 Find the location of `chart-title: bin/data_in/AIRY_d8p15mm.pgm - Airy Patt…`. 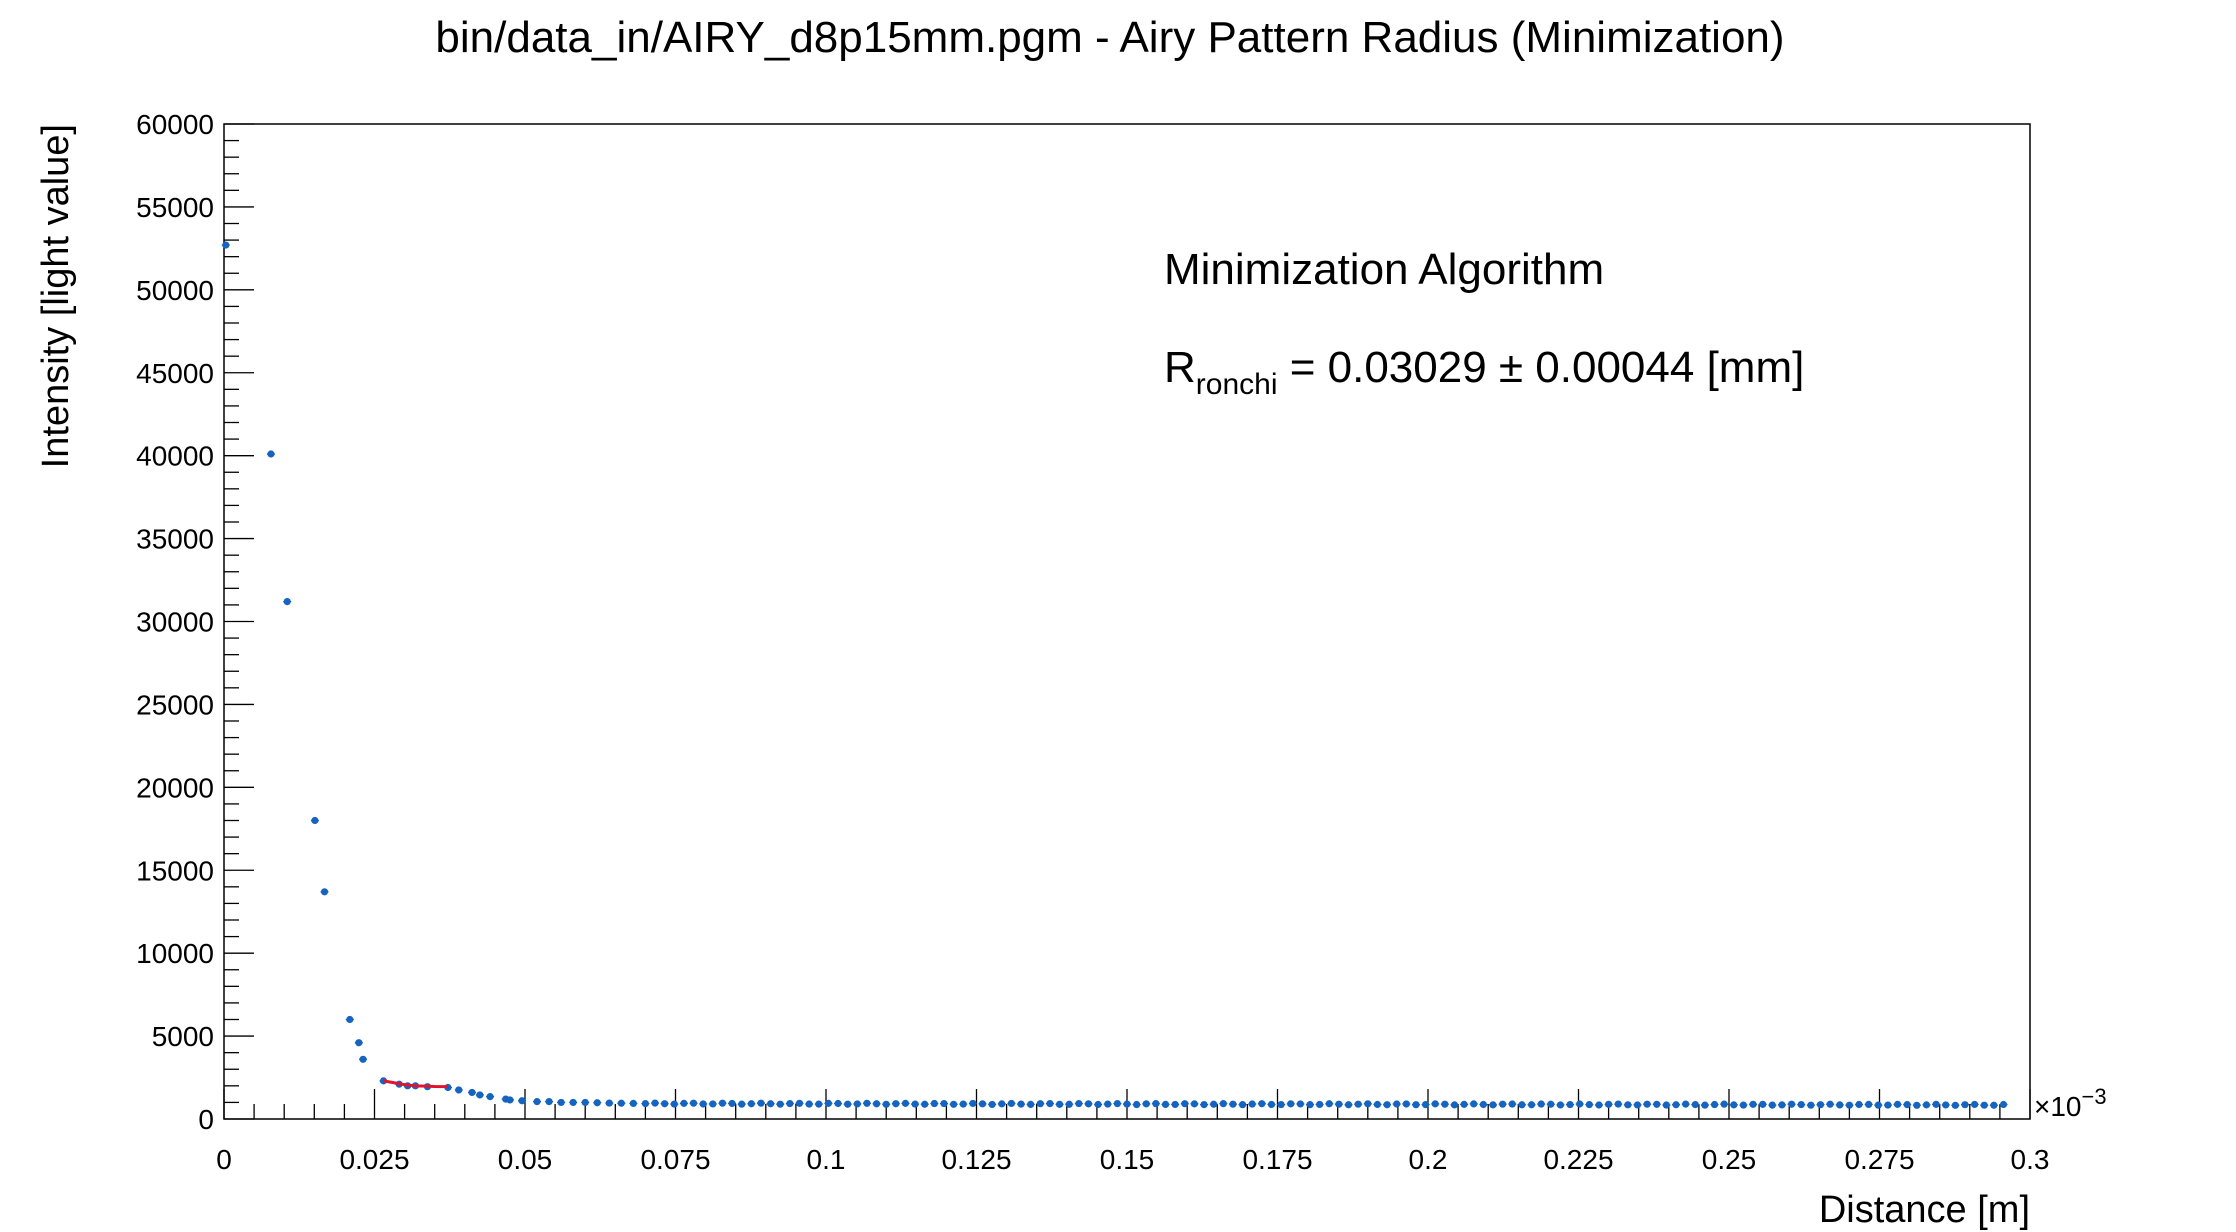

chart-title: bin/data_in/AIRY_d8p15mm.pgm - Airy Patt… is located at coordinates (1109, 37).